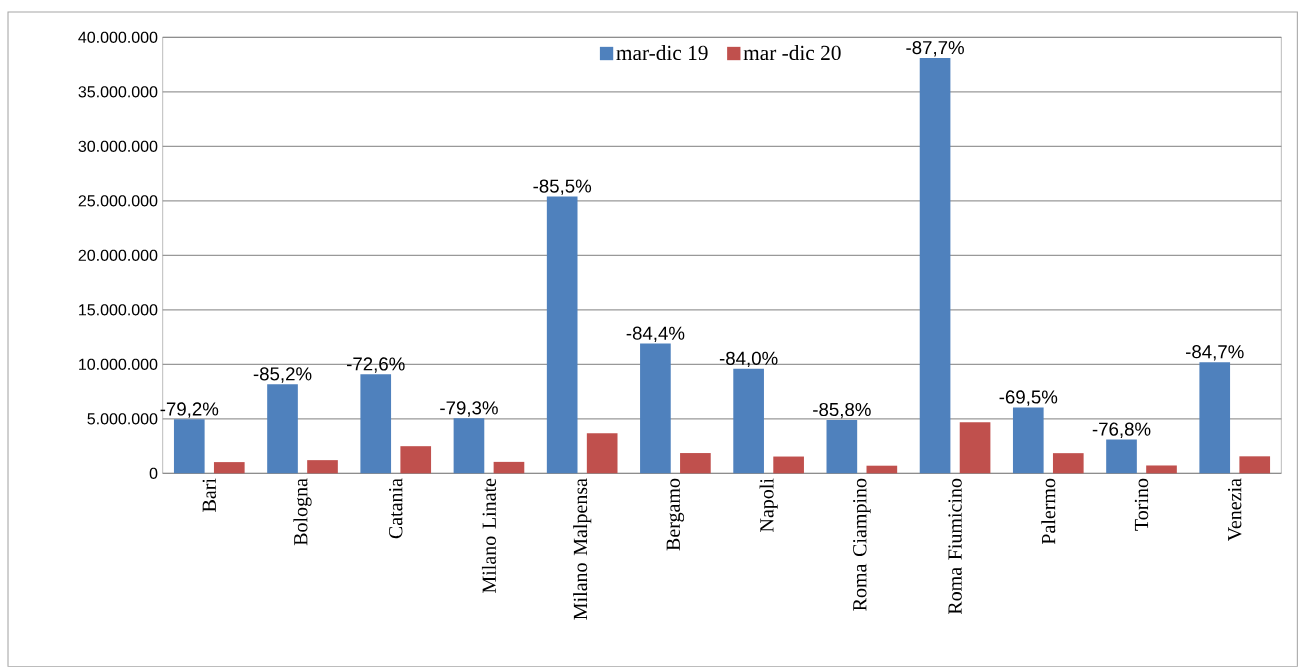  Describe the element at coordinates (748, 359) in the screenshot. I see `annotation: -84,0%` at that location.